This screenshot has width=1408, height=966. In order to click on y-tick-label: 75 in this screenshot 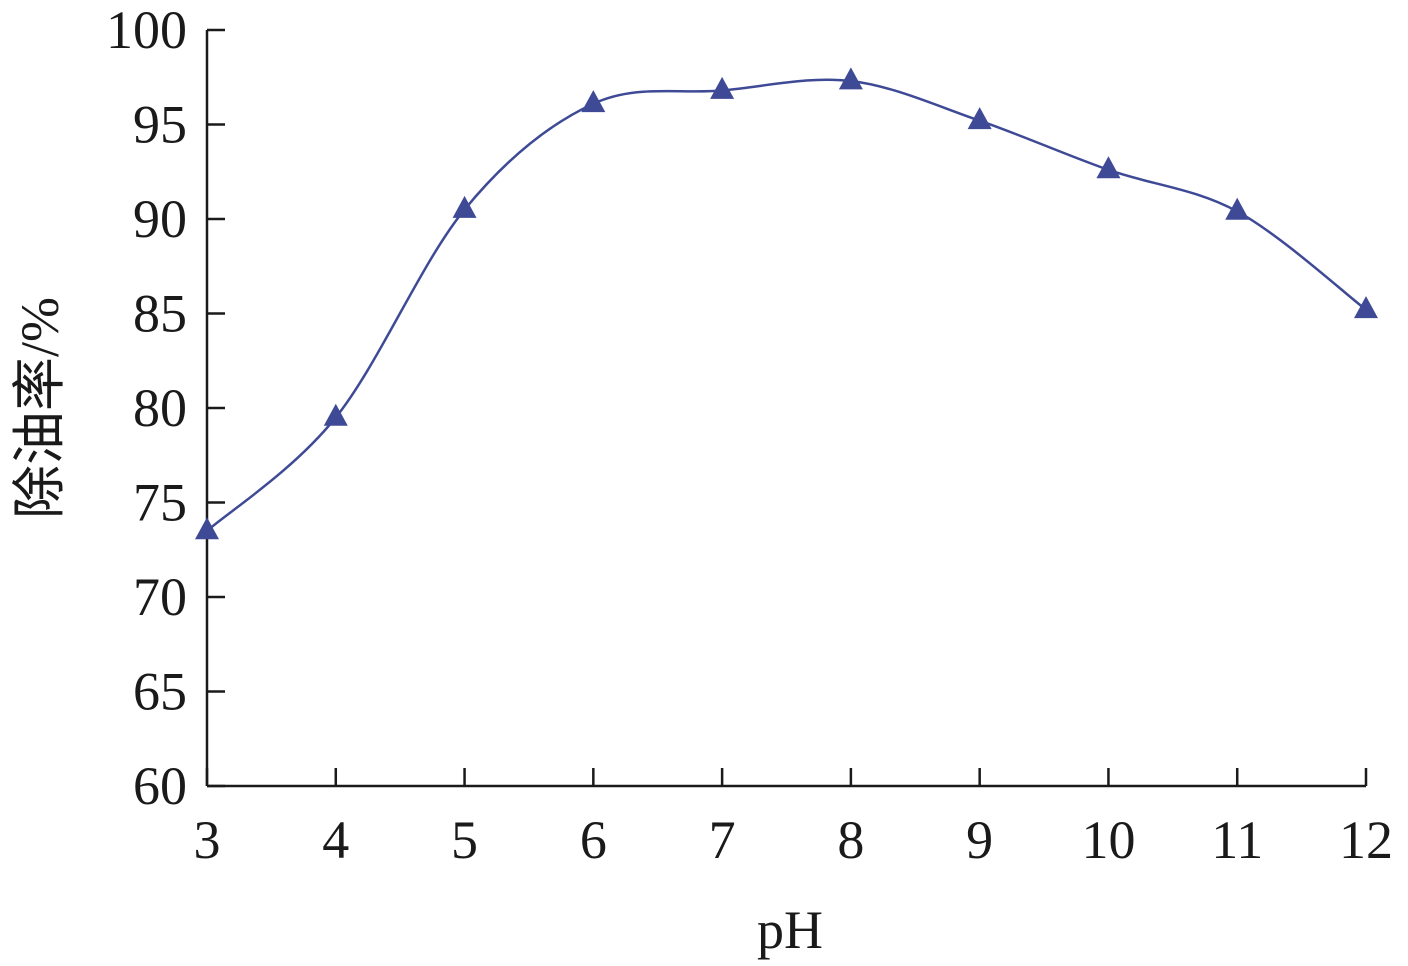, I will do `click(160, 503)`.